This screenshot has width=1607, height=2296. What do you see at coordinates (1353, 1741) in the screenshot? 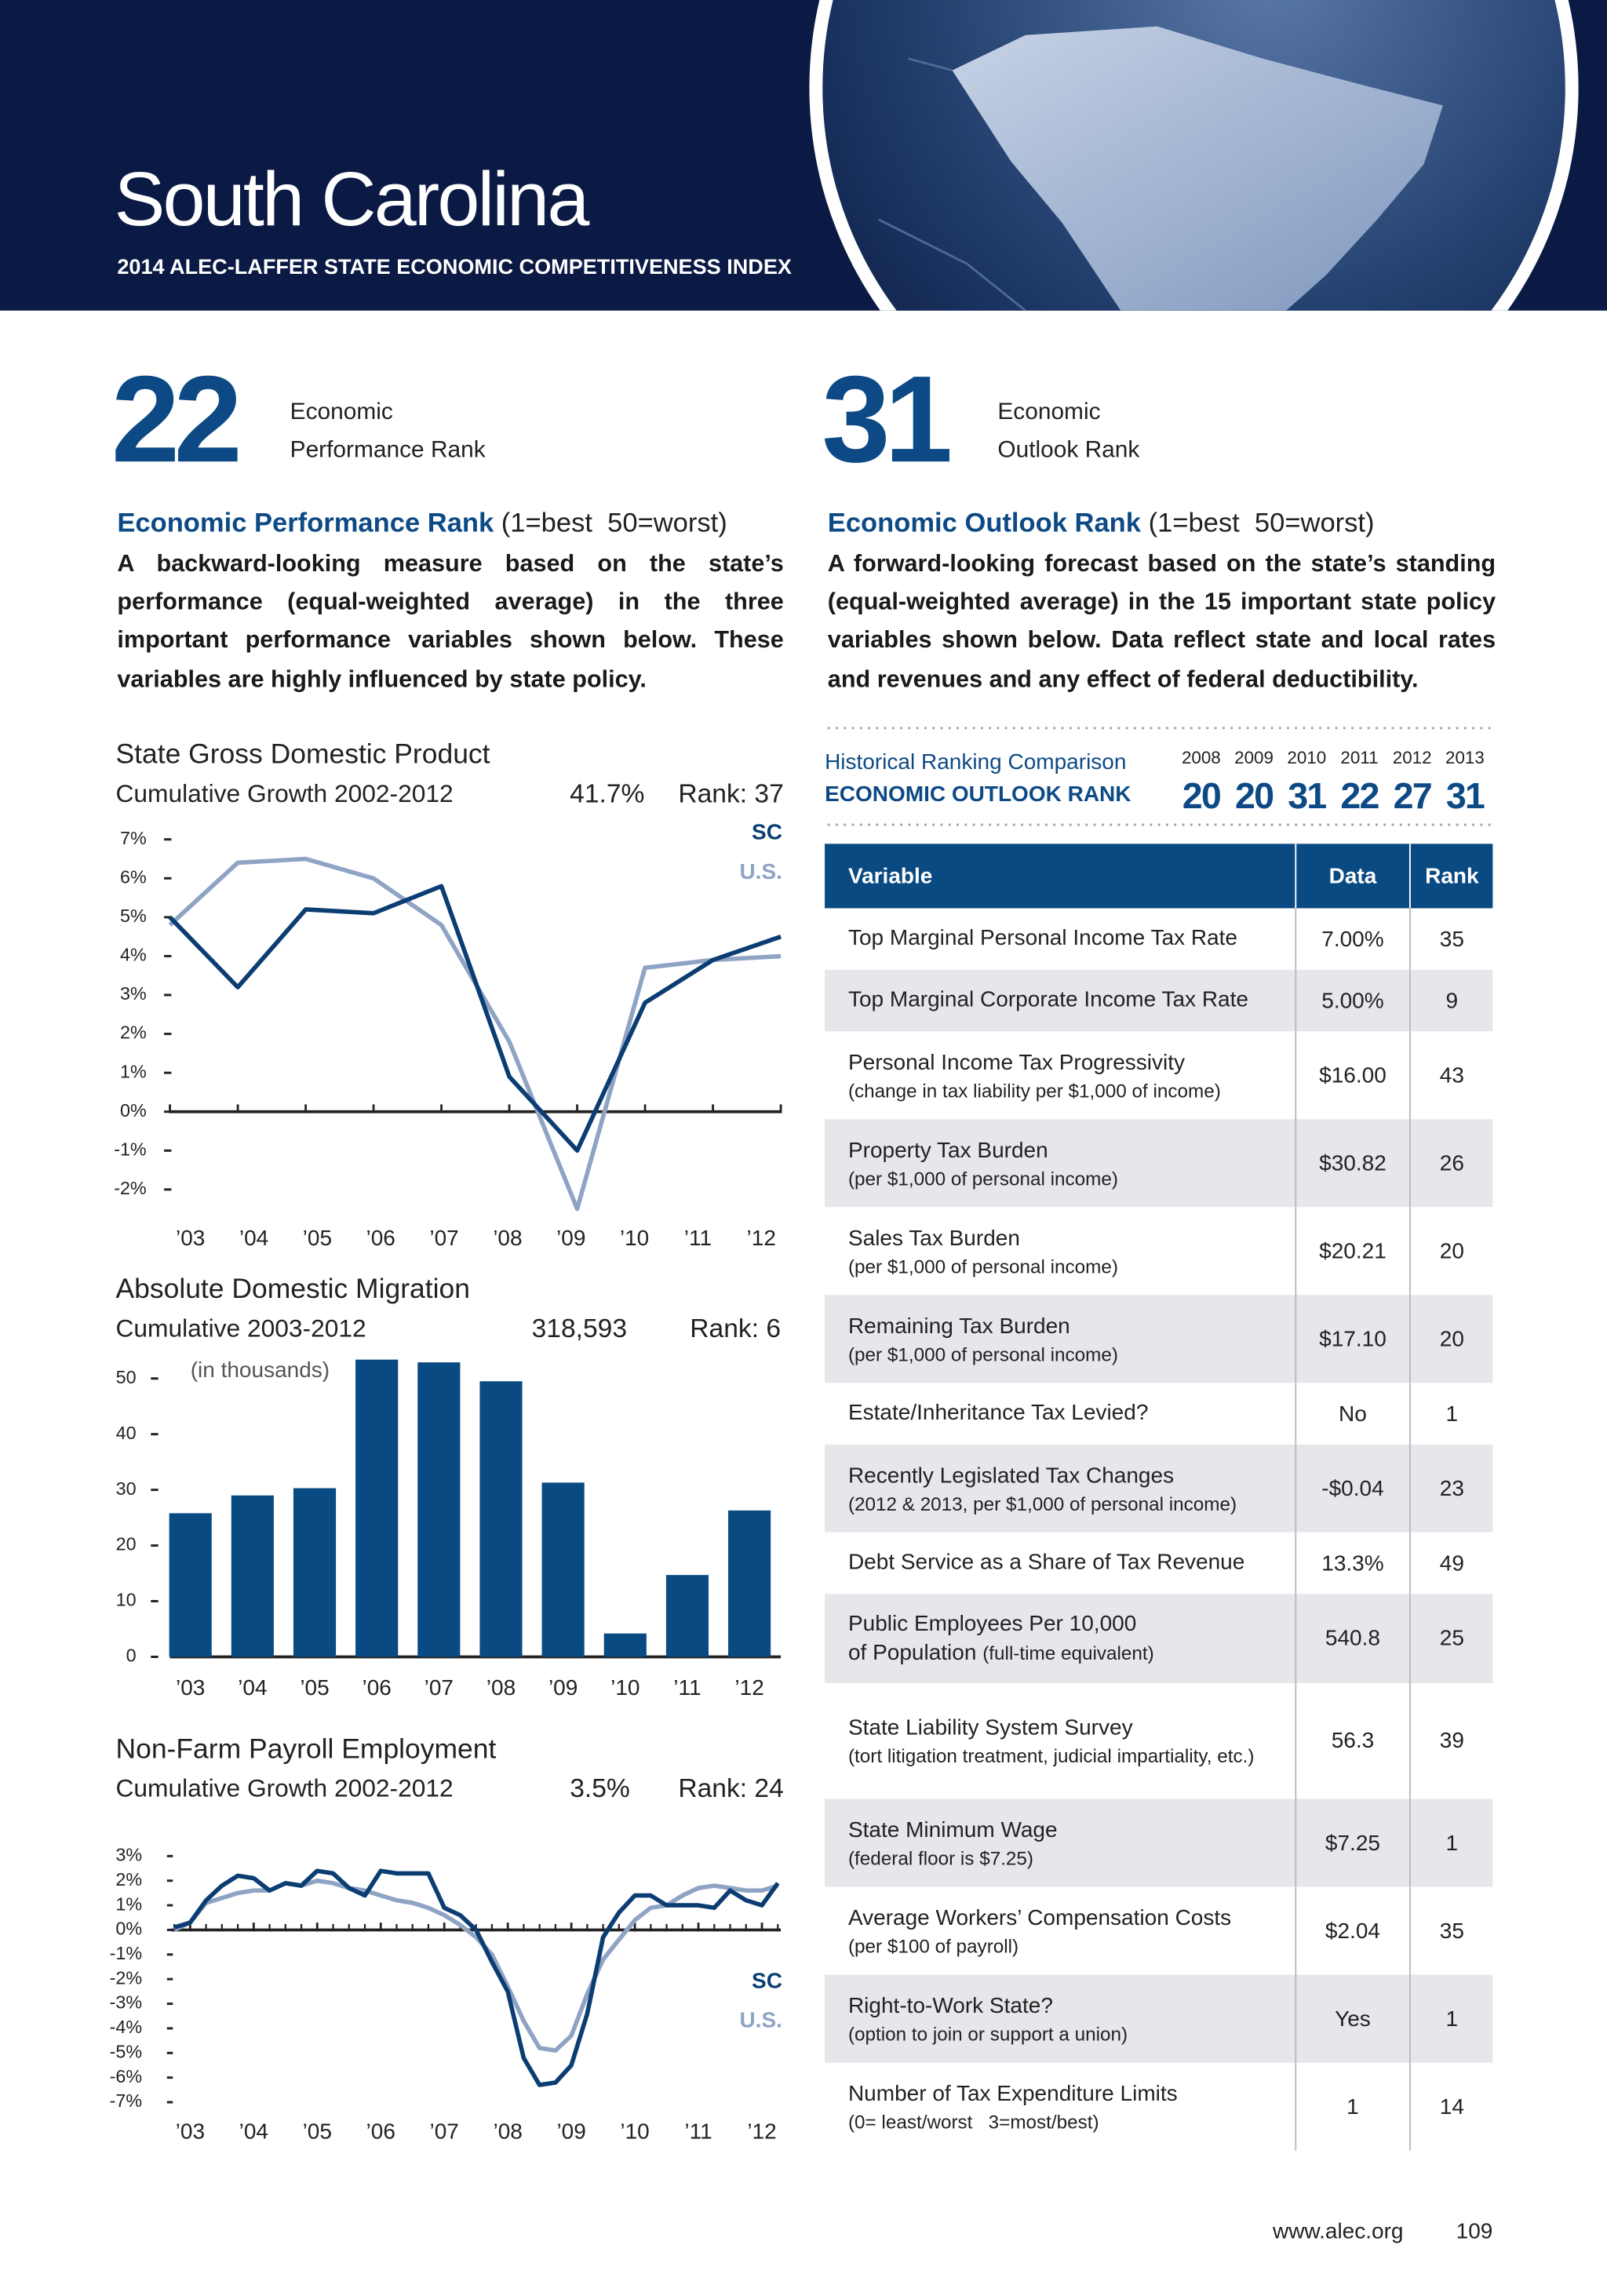
I see `data-cell: 56.3` at bounding box center [1353, 1741].